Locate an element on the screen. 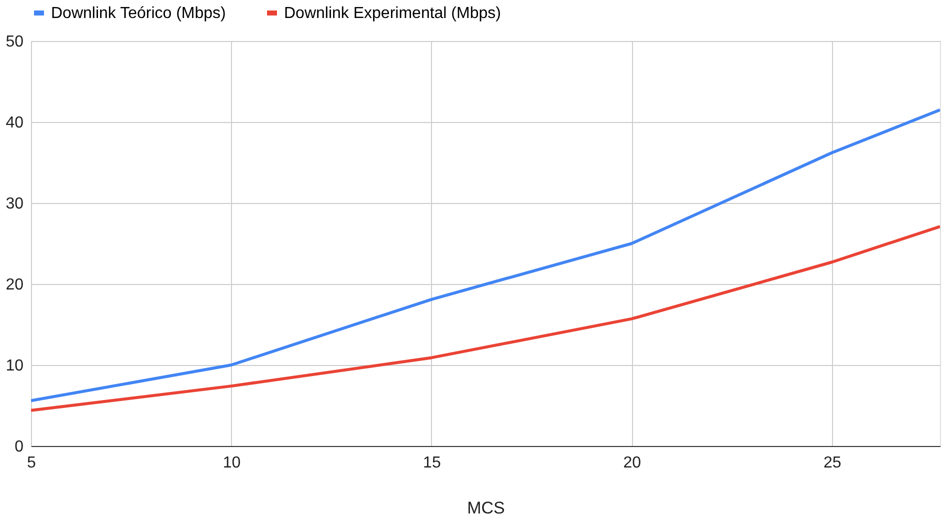 Image resolution: width=945 pixels, height=521 pixels. x-tick-label: 5 is located at coordinates (31, 463).